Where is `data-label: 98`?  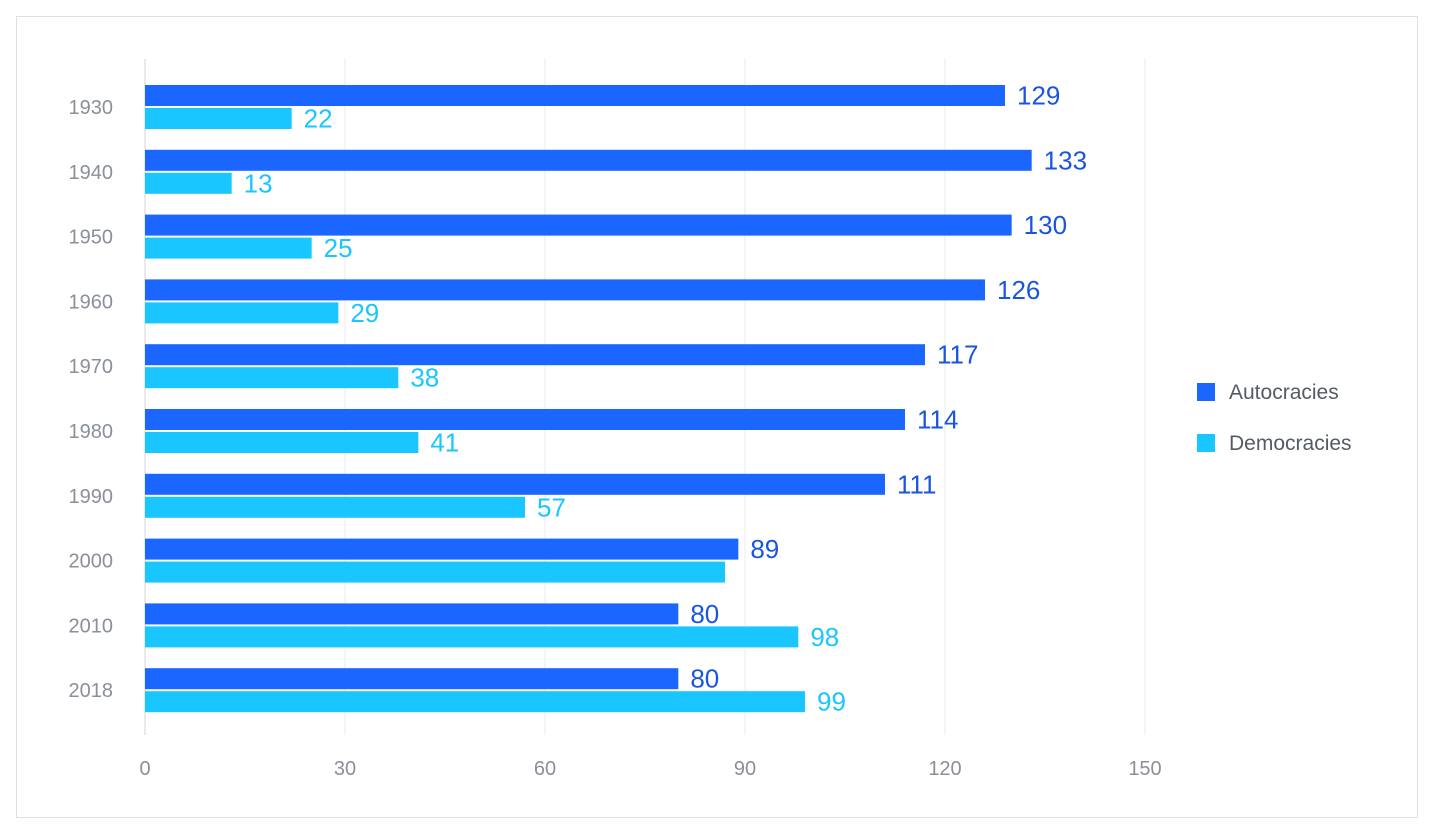 data-label: 98 is located at coordinates (824, 637).